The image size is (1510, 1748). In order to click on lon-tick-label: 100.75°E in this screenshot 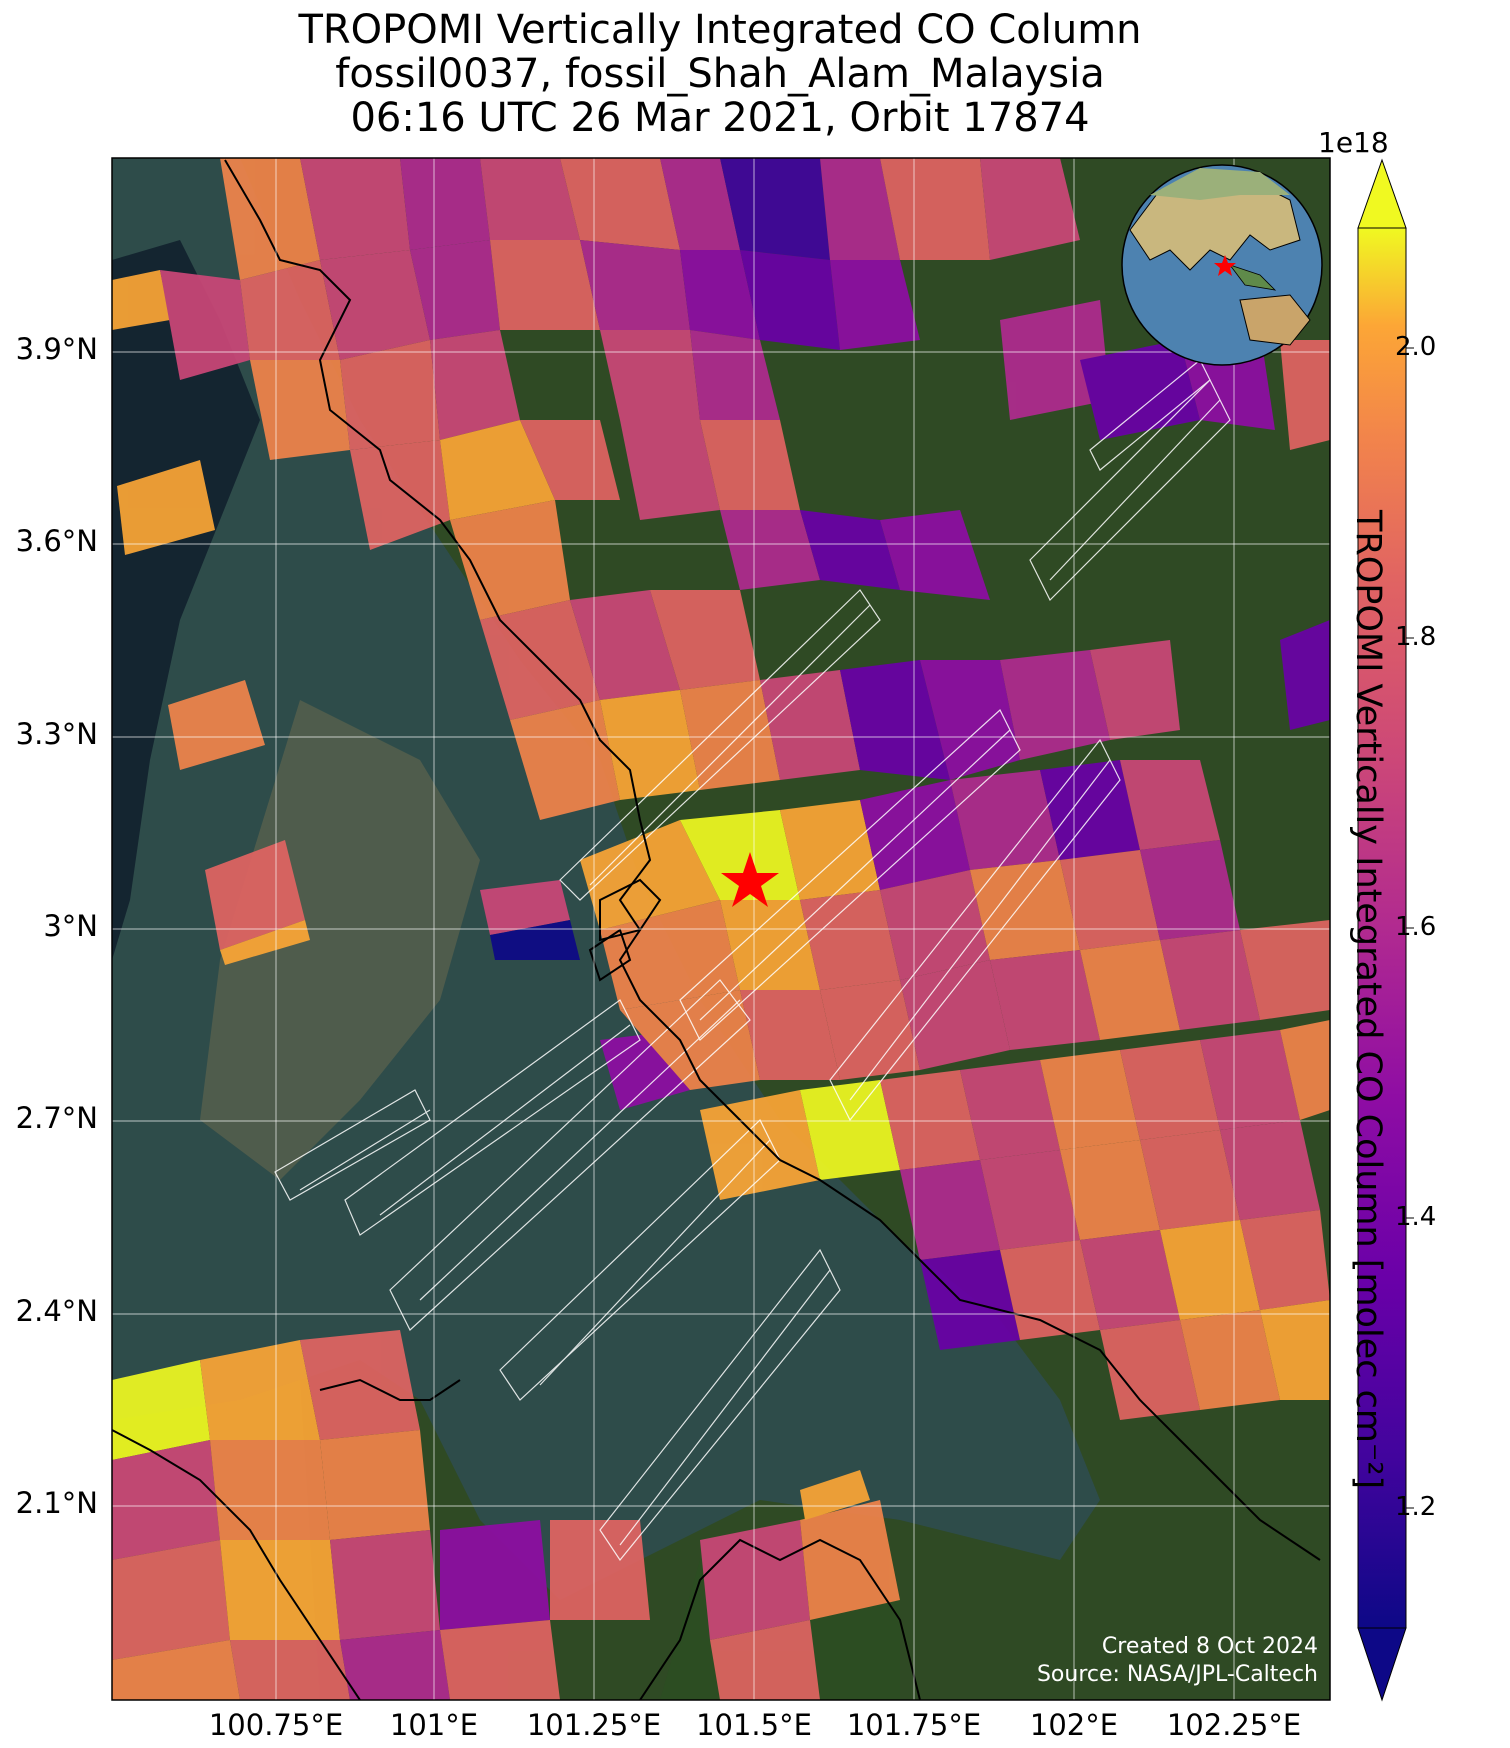, I will do `click(276, 1725)`.